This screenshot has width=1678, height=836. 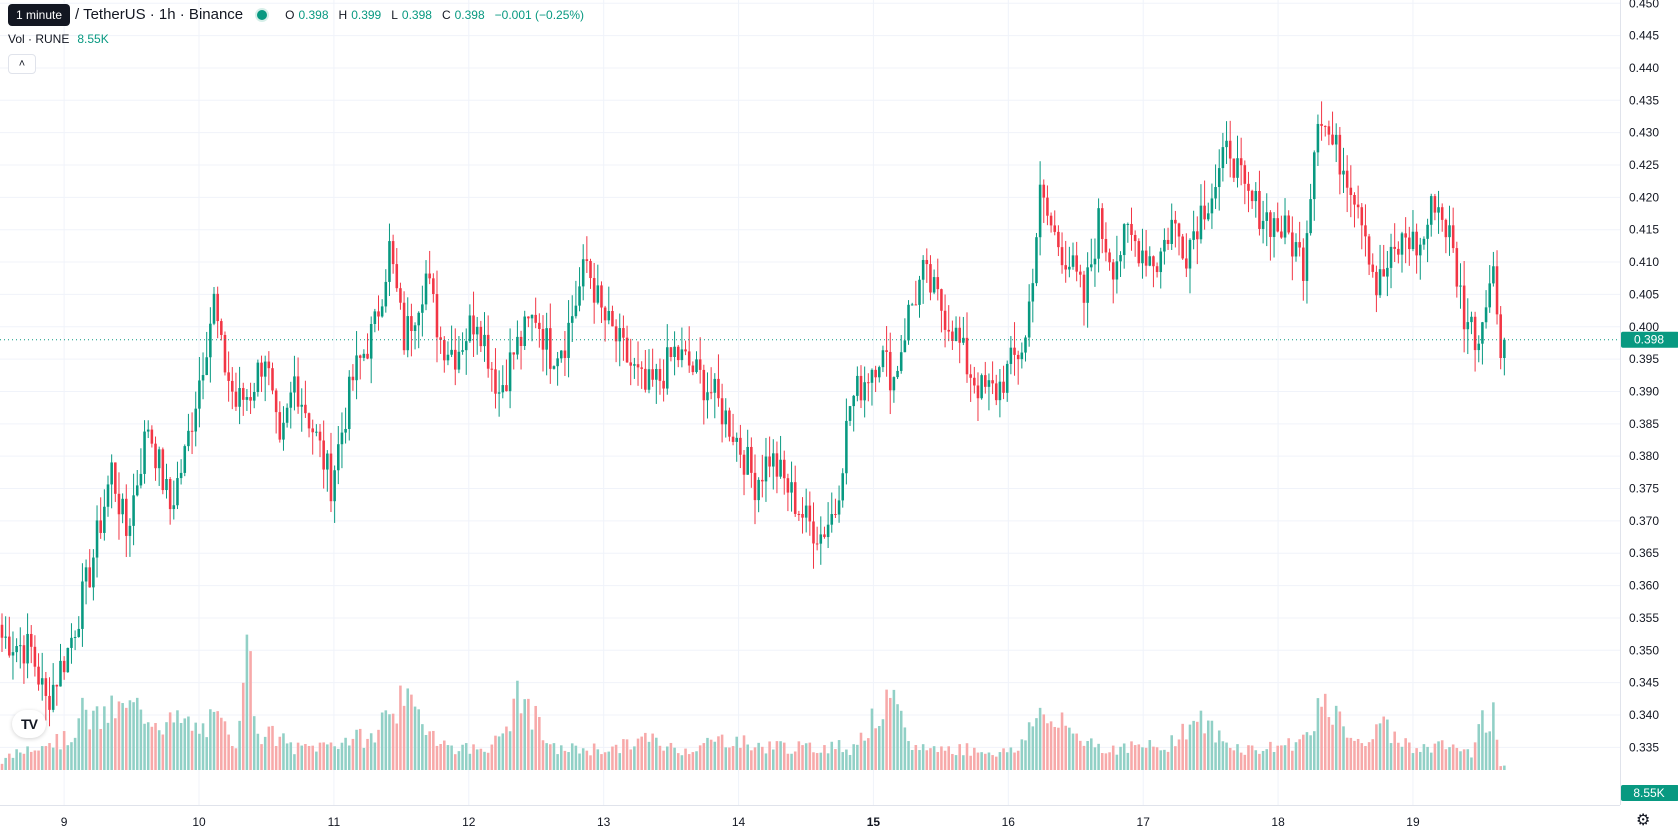 What do you see at coordinates (1644, 424) in the screenshot?
I see `price-tick-label: 0.385` at bounding box center [1644, 424].